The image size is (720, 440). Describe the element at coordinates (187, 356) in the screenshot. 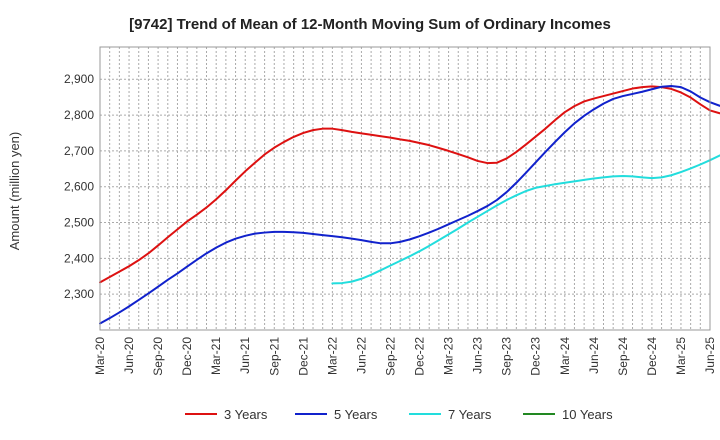

I see `x-tick-label: Dec-20` at that location.